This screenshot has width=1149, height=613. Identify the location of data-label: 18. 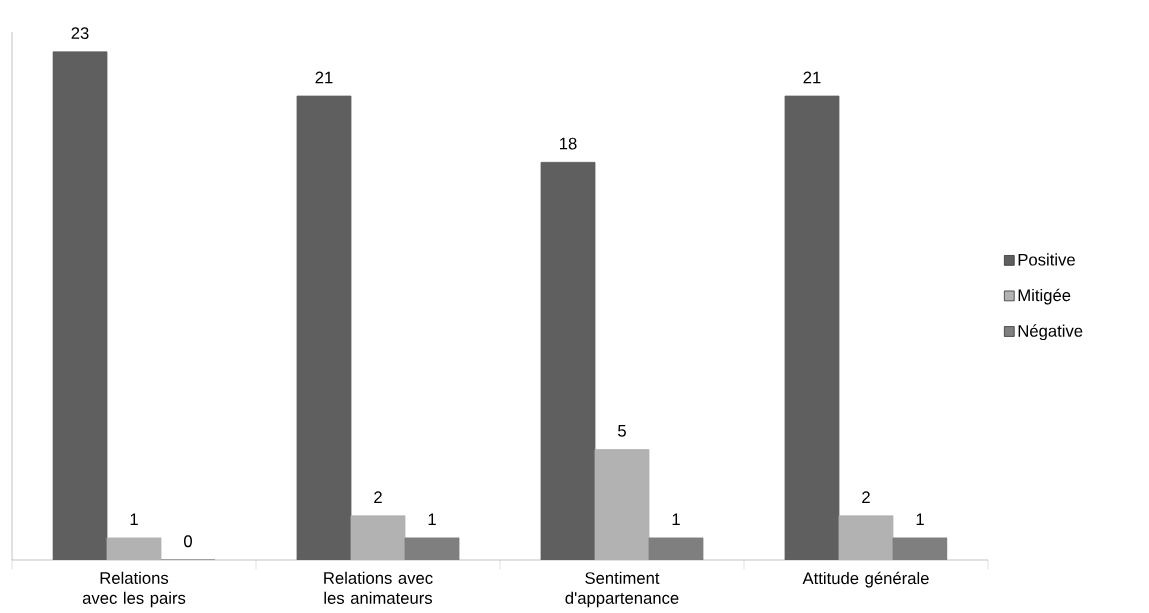
(568, 143).